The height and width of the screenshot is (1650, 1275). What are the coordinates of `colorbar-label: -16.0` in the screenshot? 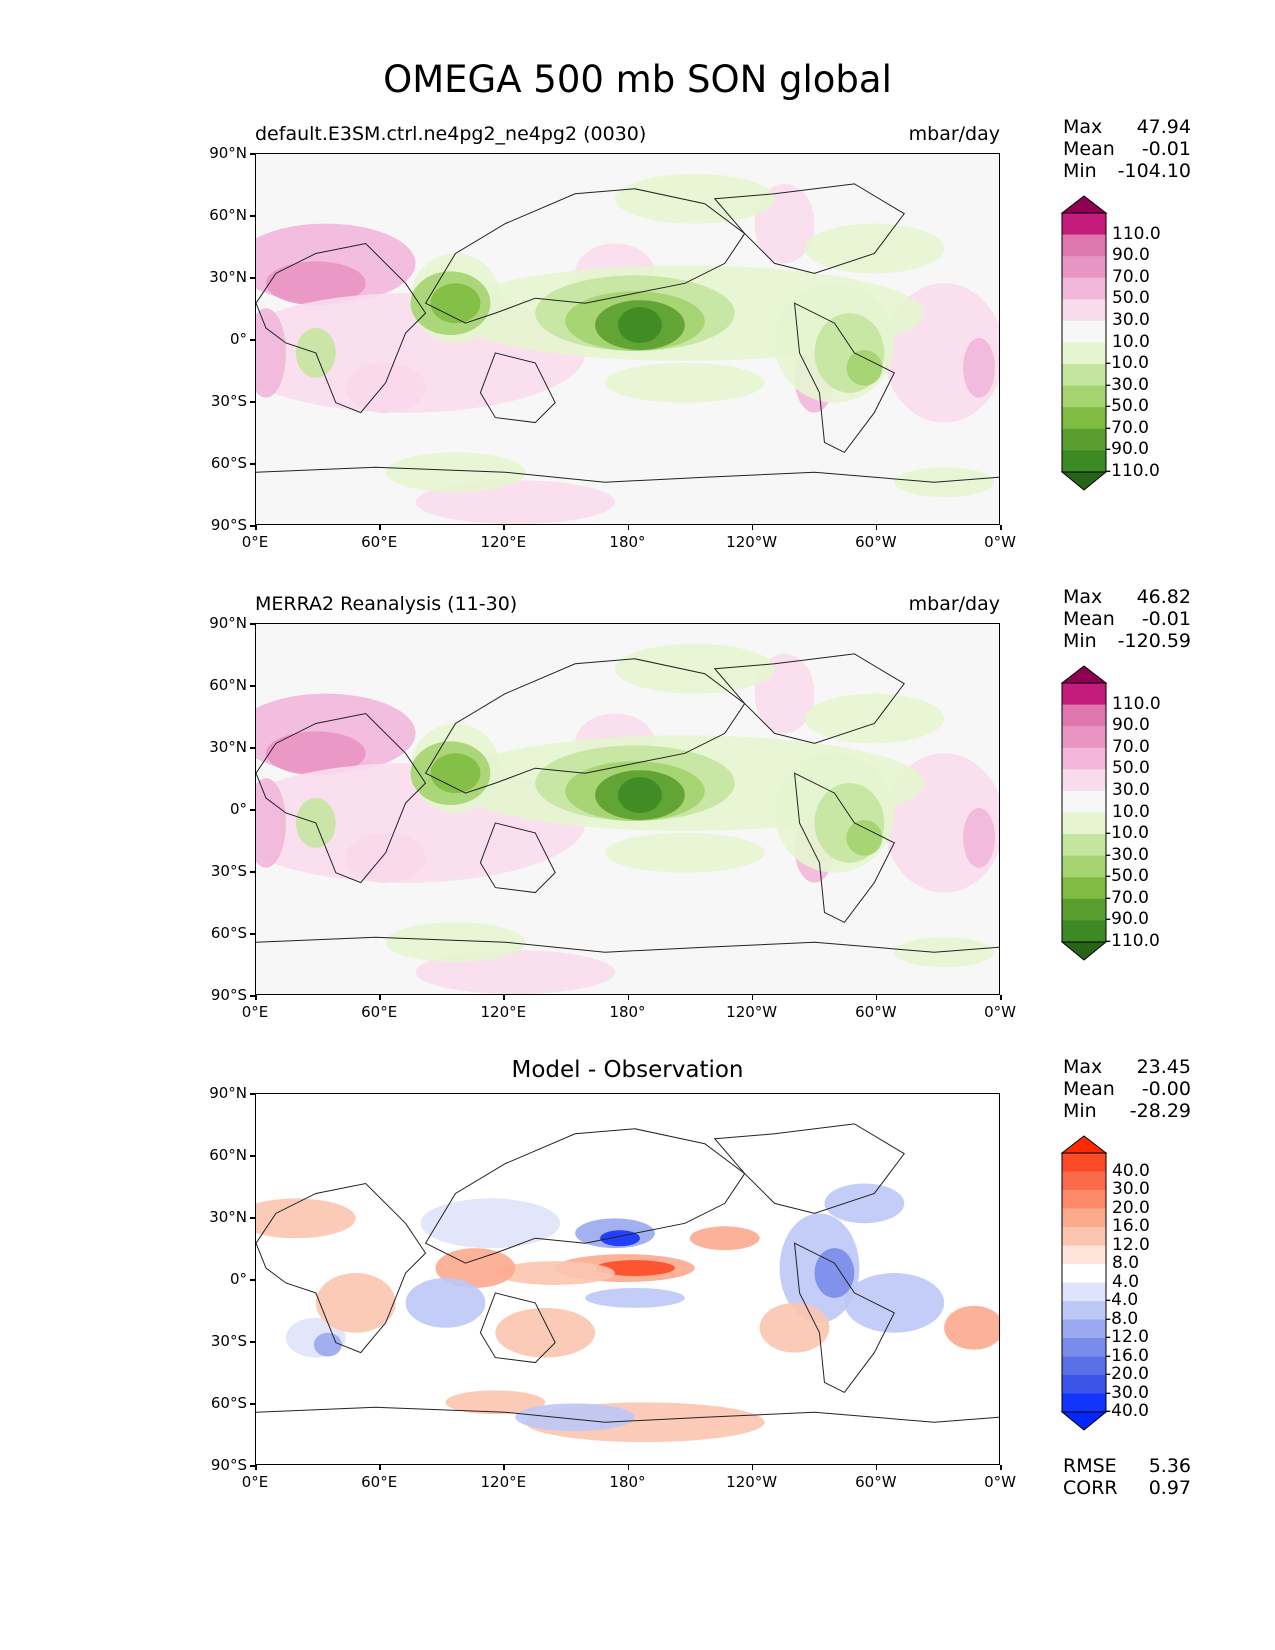 It's located at (1127, 1355).